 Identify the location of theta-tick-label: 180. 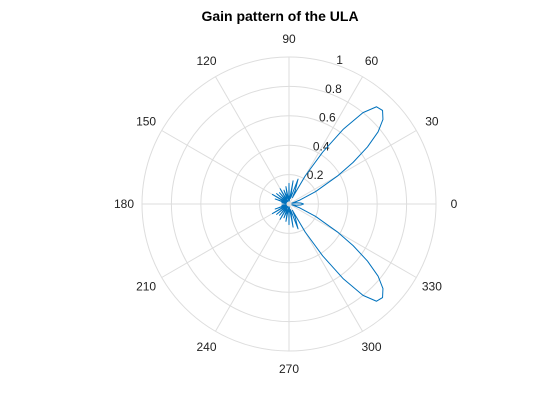
(124, 204).